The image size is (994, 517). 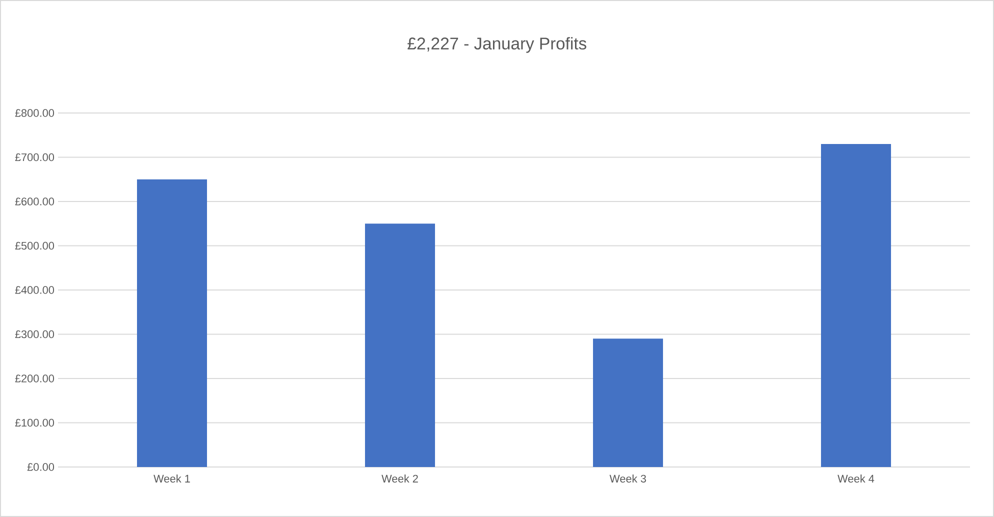 I want to click on y-tick-label: £100.00, so click(x=34, y=422).